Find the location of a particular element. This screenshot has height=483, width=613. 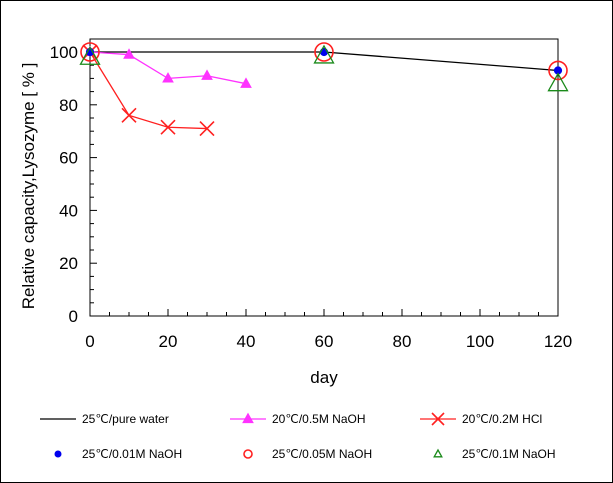

x-tick-label: 120 is located at coordinates (558, 341).